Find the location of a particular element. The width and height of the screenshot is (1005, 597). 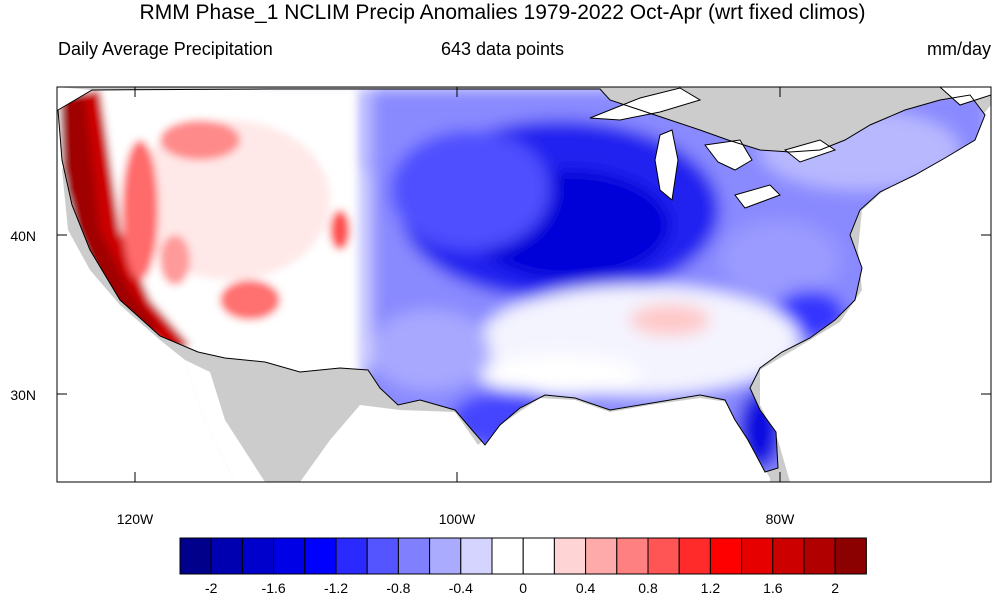

variable-label: Daily Average Precipitation is located at coordinates (165, 49).